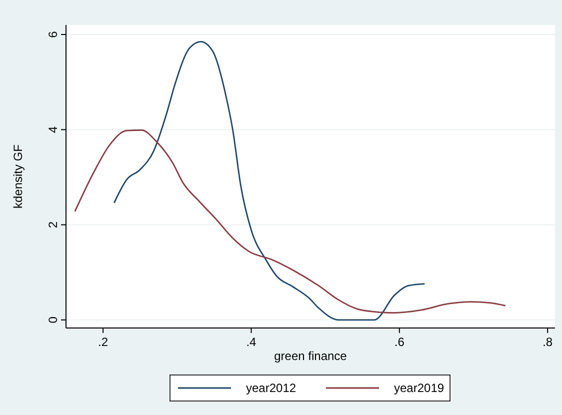 The width and height of the screenshot is (562, 415). What do you see at coordinates (103, 342) in the screenshot?
I see `x-tick-label: .2` at bounding box center [103, 342].